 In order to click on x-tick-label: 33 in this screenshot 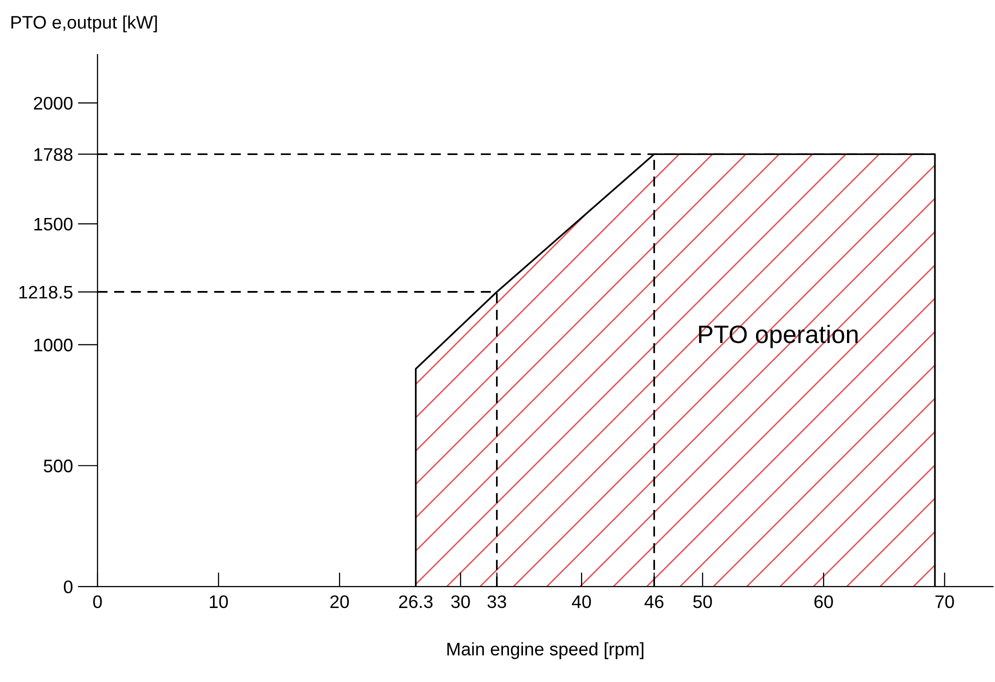, I will do `click(497, 601)`.